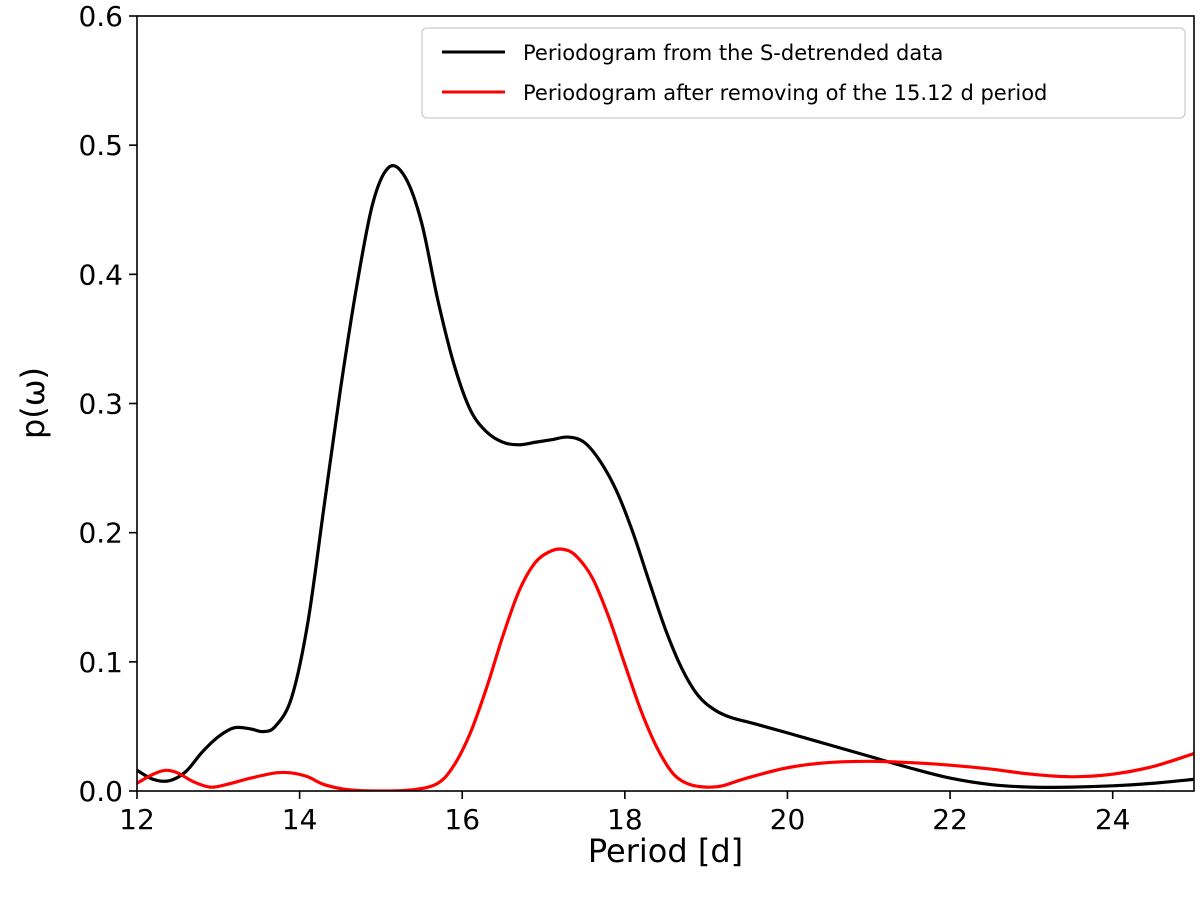 The height and width of the screenshot is (898, 1200). What do you see at coordinates (950, 819) in the screenshot?
I see `x-tick-label: 22` at bounding box center [950, 819].